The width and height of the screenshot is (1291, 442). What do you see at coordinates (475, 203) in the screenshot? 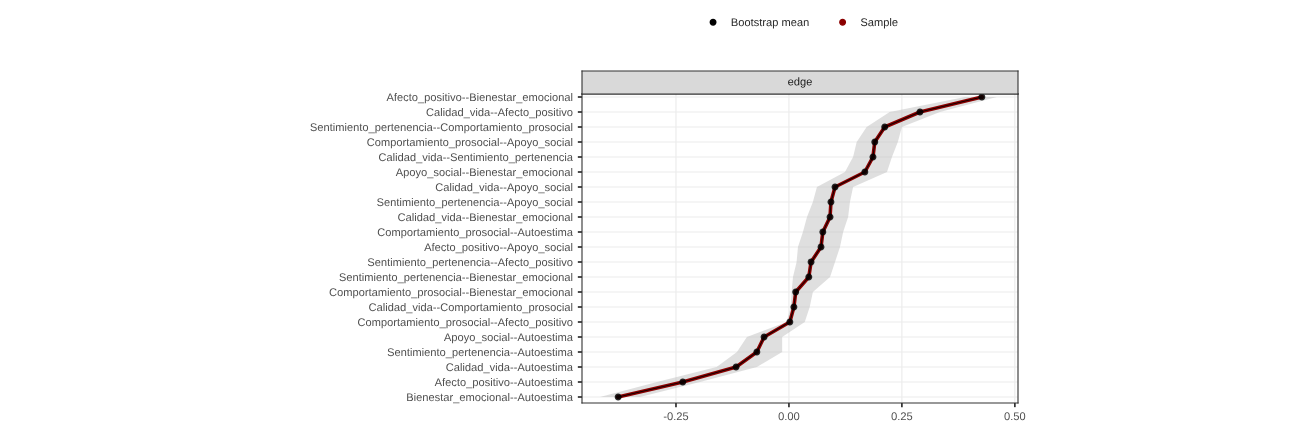
I see `y-tick-label: Sentimiento_pertenencia--Apoyo_social` at bounding box center [475, 203].